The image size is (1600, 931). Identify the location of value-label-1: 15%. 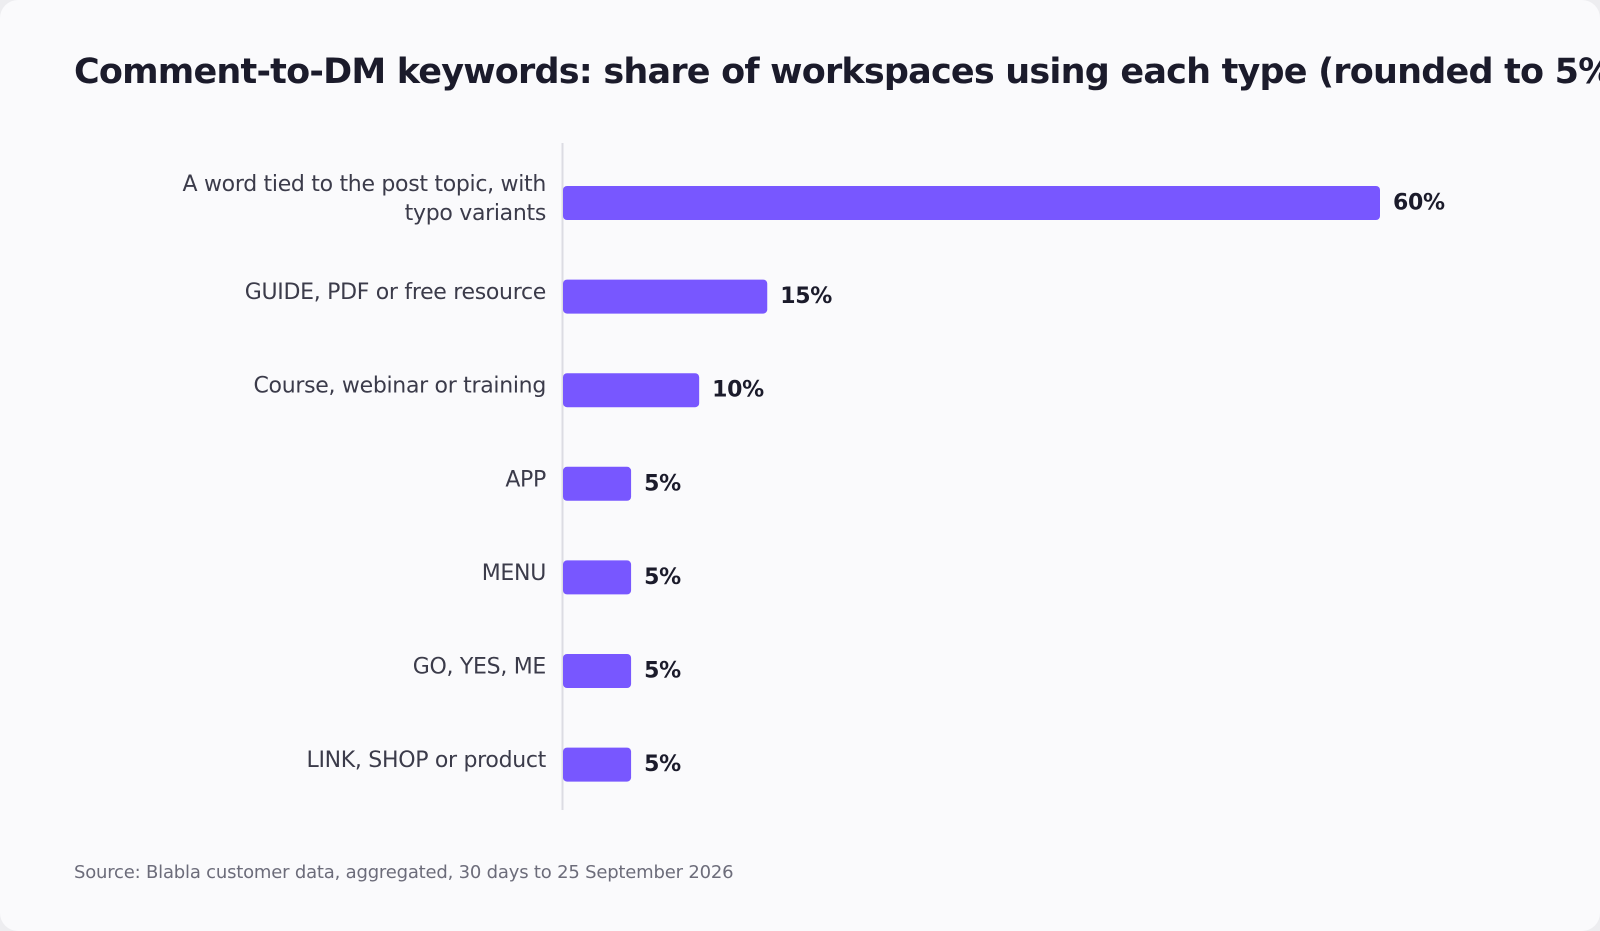
(806, 296).